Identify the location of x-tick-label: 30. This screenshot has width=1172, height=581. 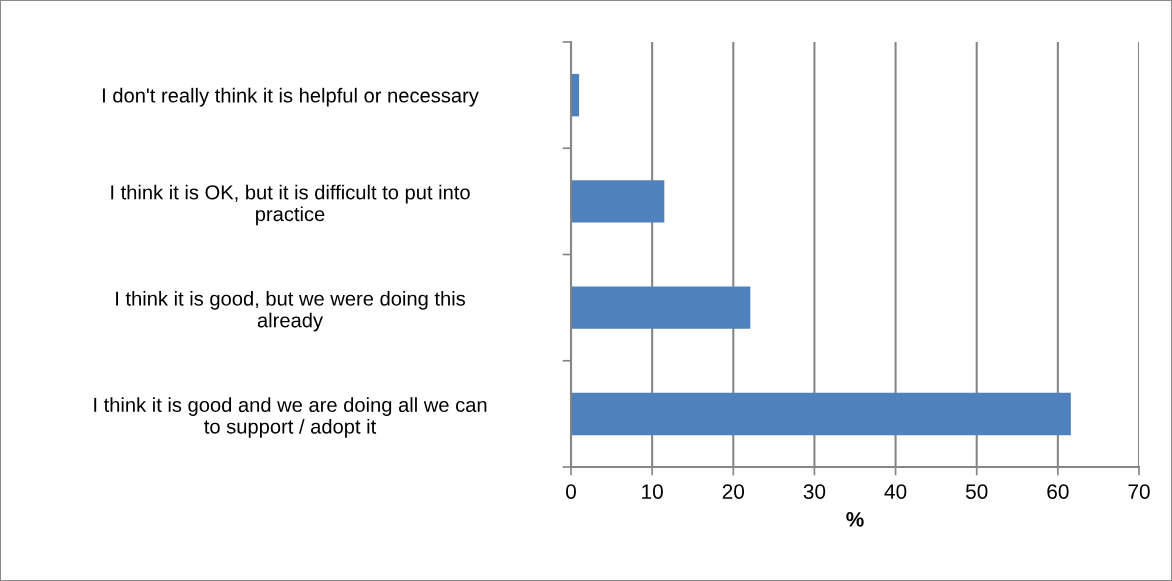
(814, 491).